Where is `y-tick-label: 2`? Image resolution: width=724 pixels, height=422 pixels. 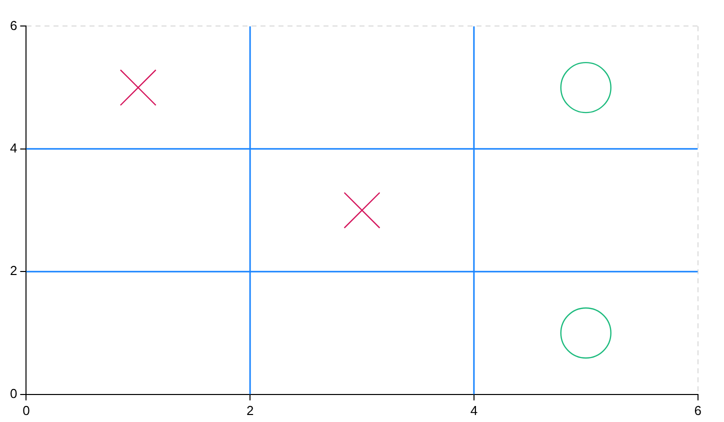 y-tick-label: 2 is located at coordinates (14, 270).